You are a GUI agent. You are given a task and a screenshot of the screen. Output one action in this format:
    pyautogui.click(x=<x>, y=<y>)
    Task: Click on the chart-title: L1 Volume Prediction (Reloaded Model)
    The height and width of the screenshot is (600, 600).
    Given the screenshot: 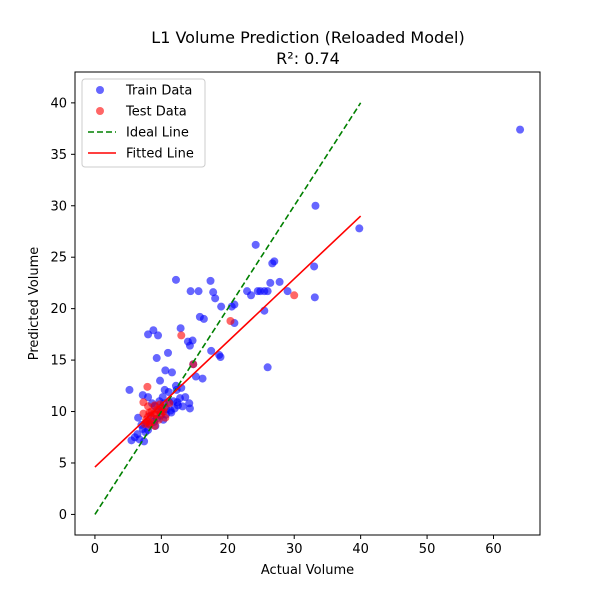 What is the action you would take?
    pyautogui.click(x=307, y=37)
    